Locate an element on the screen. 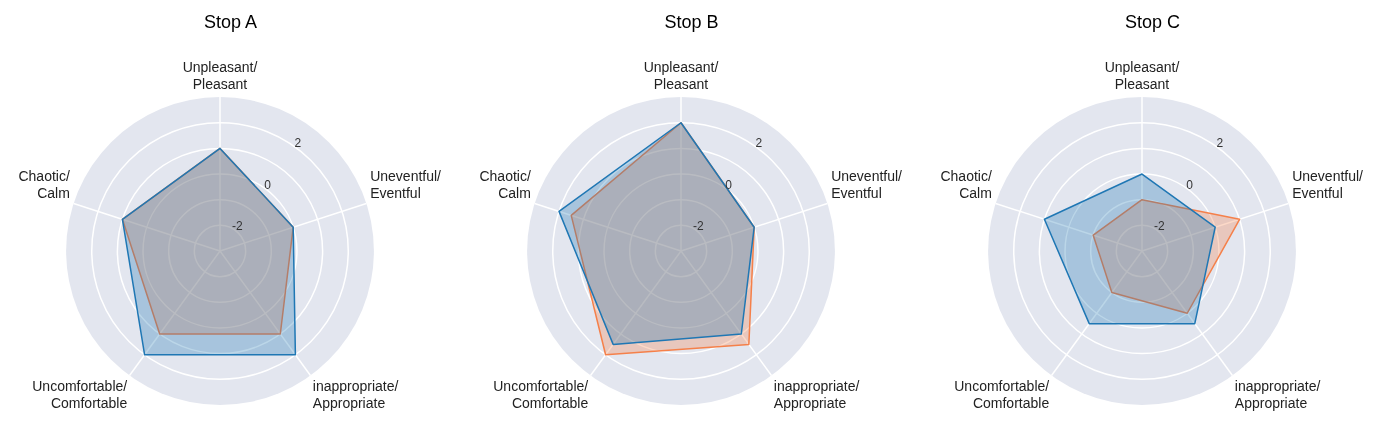  chart-title: Stop C is located at coordinates (1152, 21).